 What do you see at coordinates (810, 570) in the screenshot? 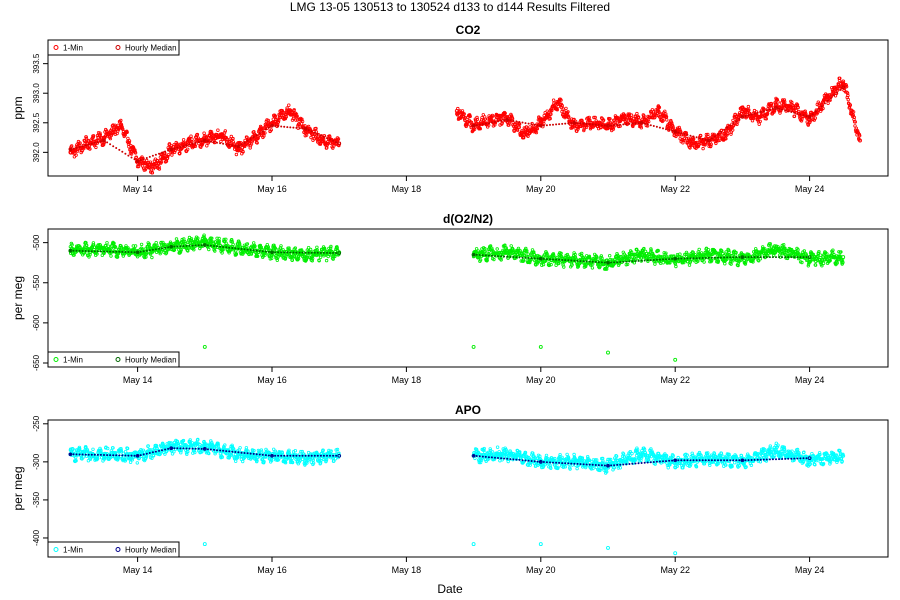
I see `x-tick-label: May 24` at bounding box center [810, 570].